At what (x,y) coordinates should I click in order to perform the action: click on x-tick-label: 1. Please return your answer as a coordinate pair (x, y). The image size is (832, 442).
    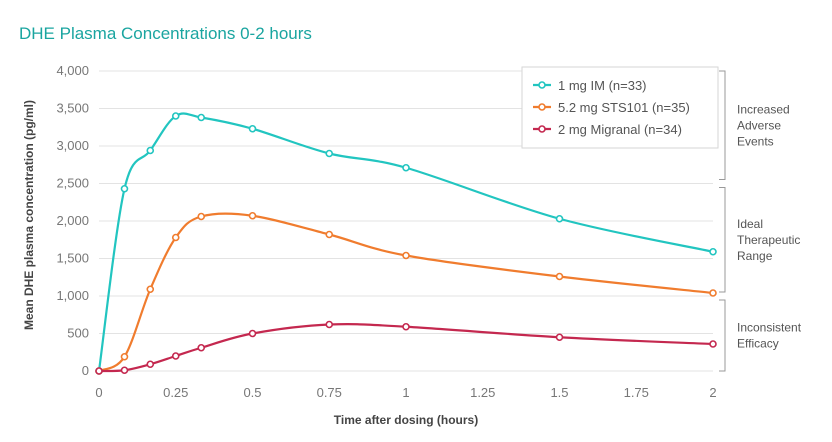
    Looking at the image, I should click on (405, 392).